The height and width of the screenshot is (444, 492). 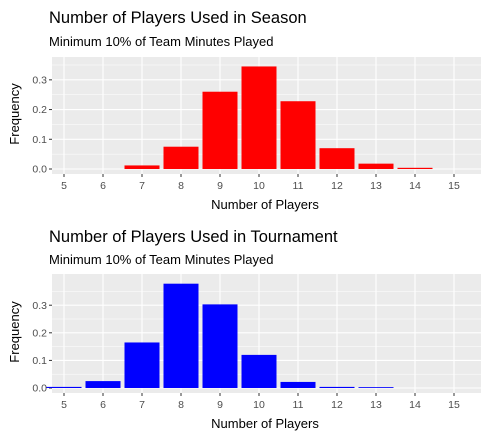 I want to click on chart-title: Number of Players Used in Season, so click(x=178, y=18).